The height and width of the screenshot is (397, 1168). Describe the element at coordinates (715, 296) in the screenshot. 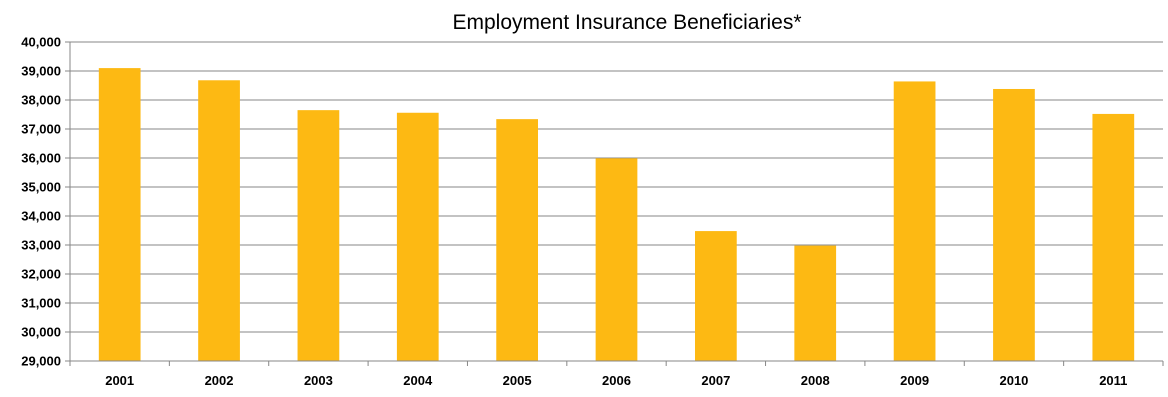

I see `bar-2007` at that location.